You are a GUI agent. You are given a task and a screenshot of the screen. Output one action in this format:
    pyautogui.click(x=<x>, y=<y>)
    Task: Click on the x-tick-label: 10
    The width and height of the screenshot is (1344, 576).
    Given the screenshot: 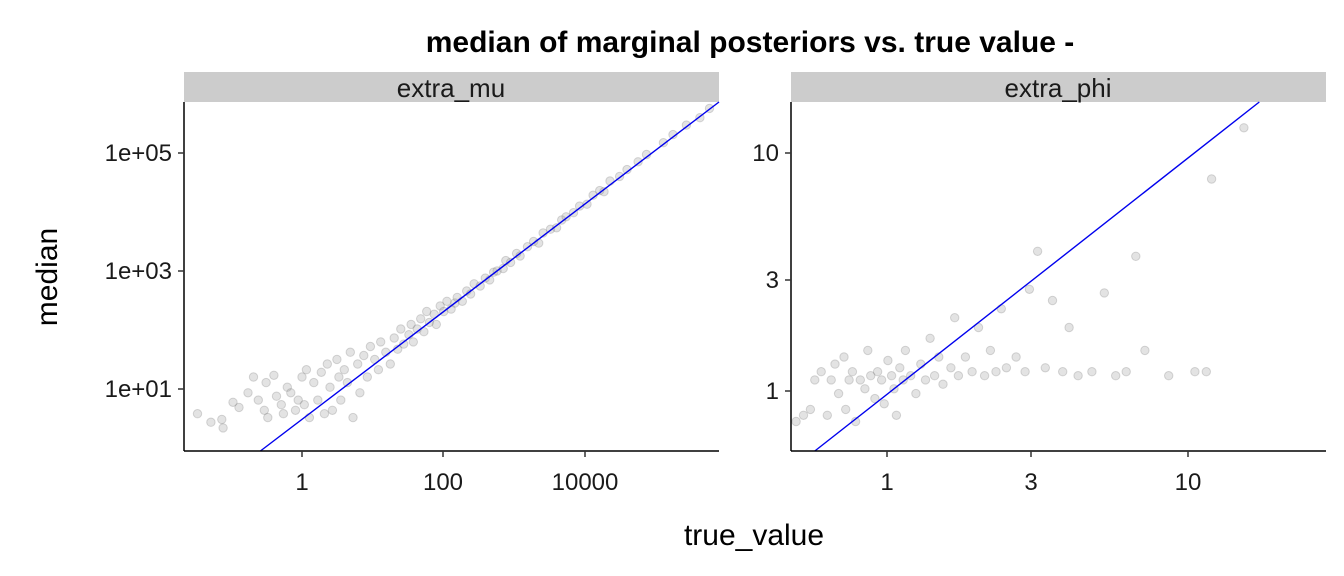 What is the action you would take?
    pyautogui.click(x=1188, y=482)
    